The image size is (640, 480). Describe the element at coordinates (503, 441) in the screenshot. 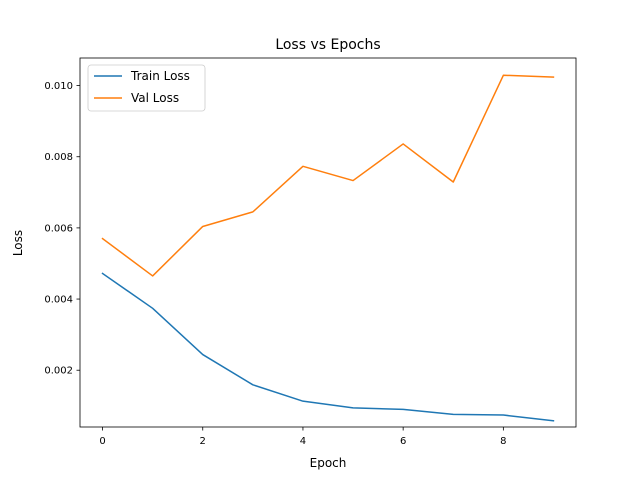

I see `x-tick-label: 8` at that location.